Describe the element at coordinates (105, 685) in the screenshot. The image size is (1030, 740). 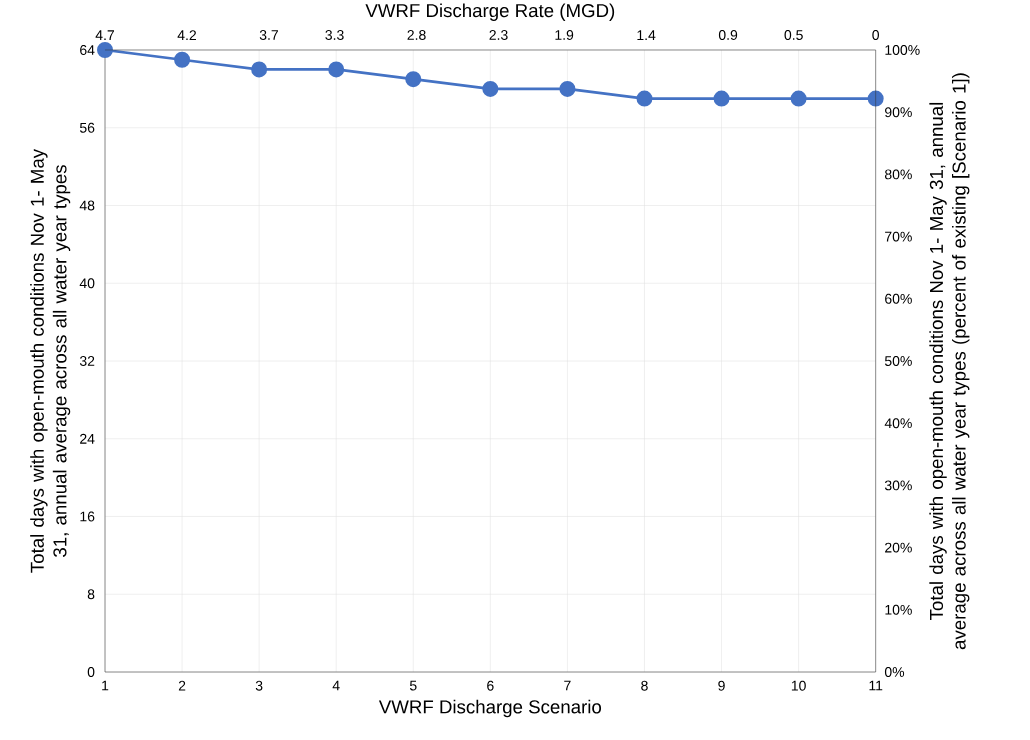
I see `x-tick-label: 1` at that location.